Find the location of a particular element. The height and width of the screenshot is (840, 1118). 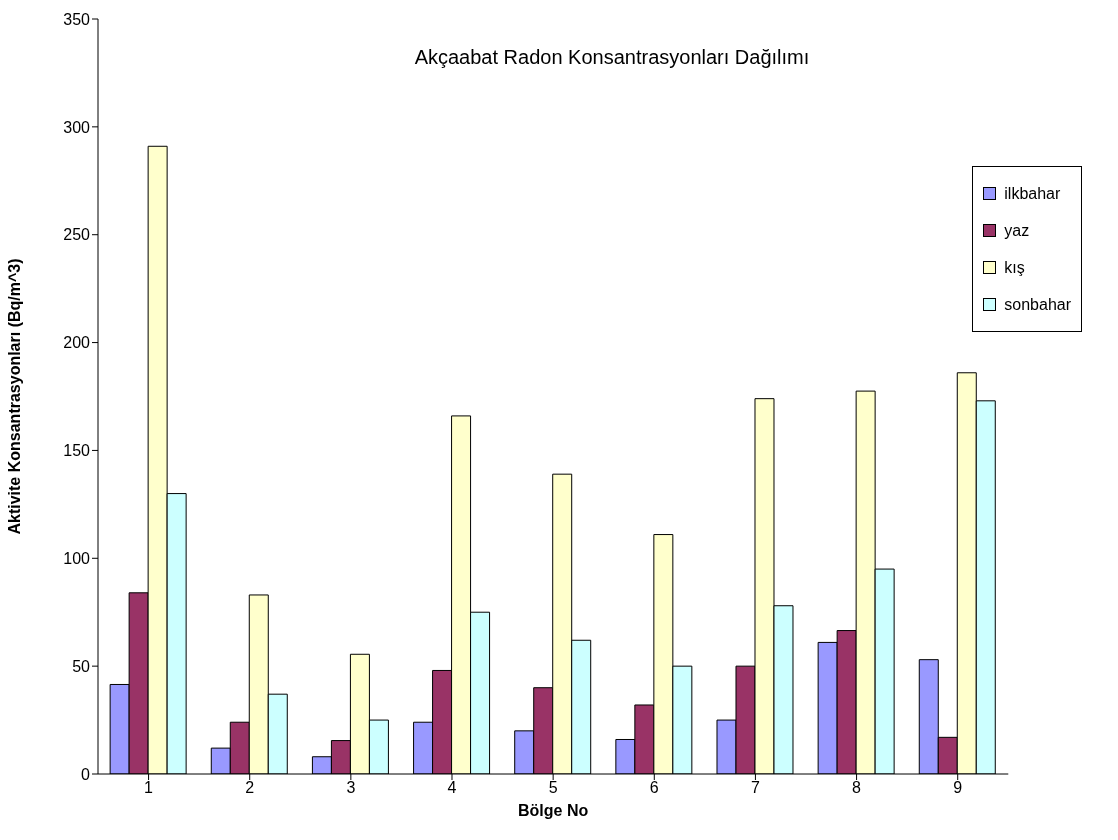

x-tick-label: 3 is located at coordinates (351, 788).